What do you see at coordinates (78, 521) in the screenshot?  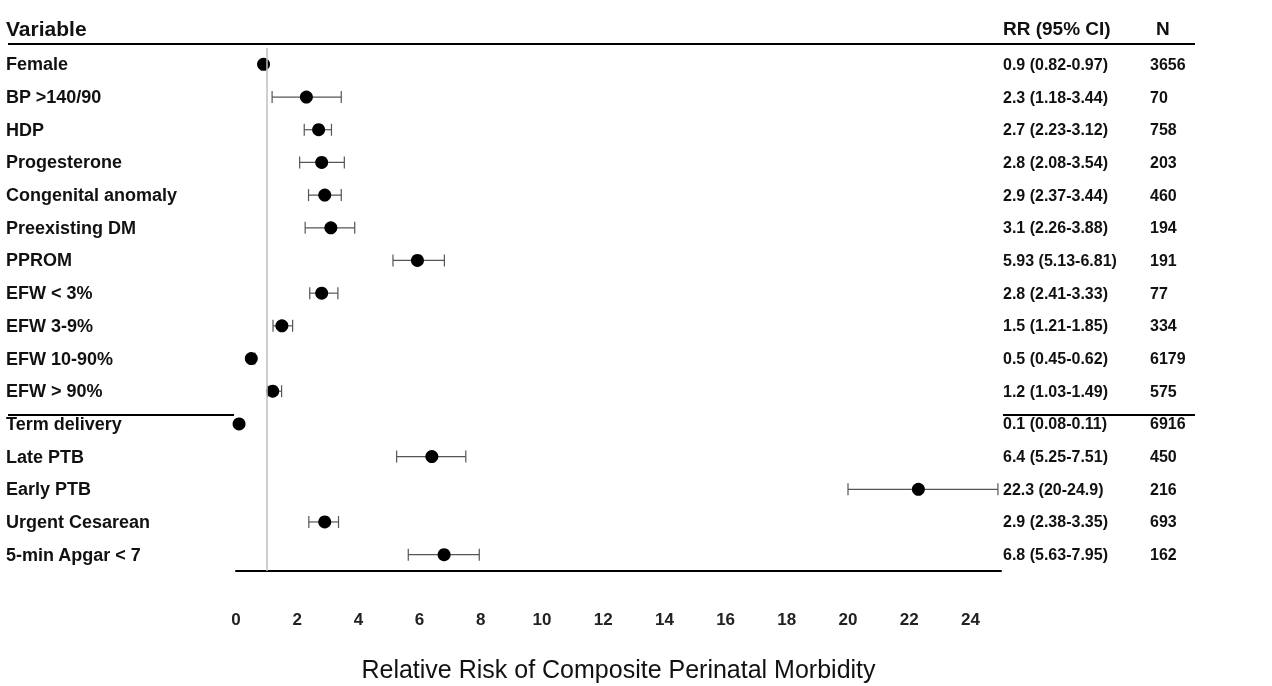 I see `y-tick-label: Urgent Cesarean` at bounding box center [78, 521].